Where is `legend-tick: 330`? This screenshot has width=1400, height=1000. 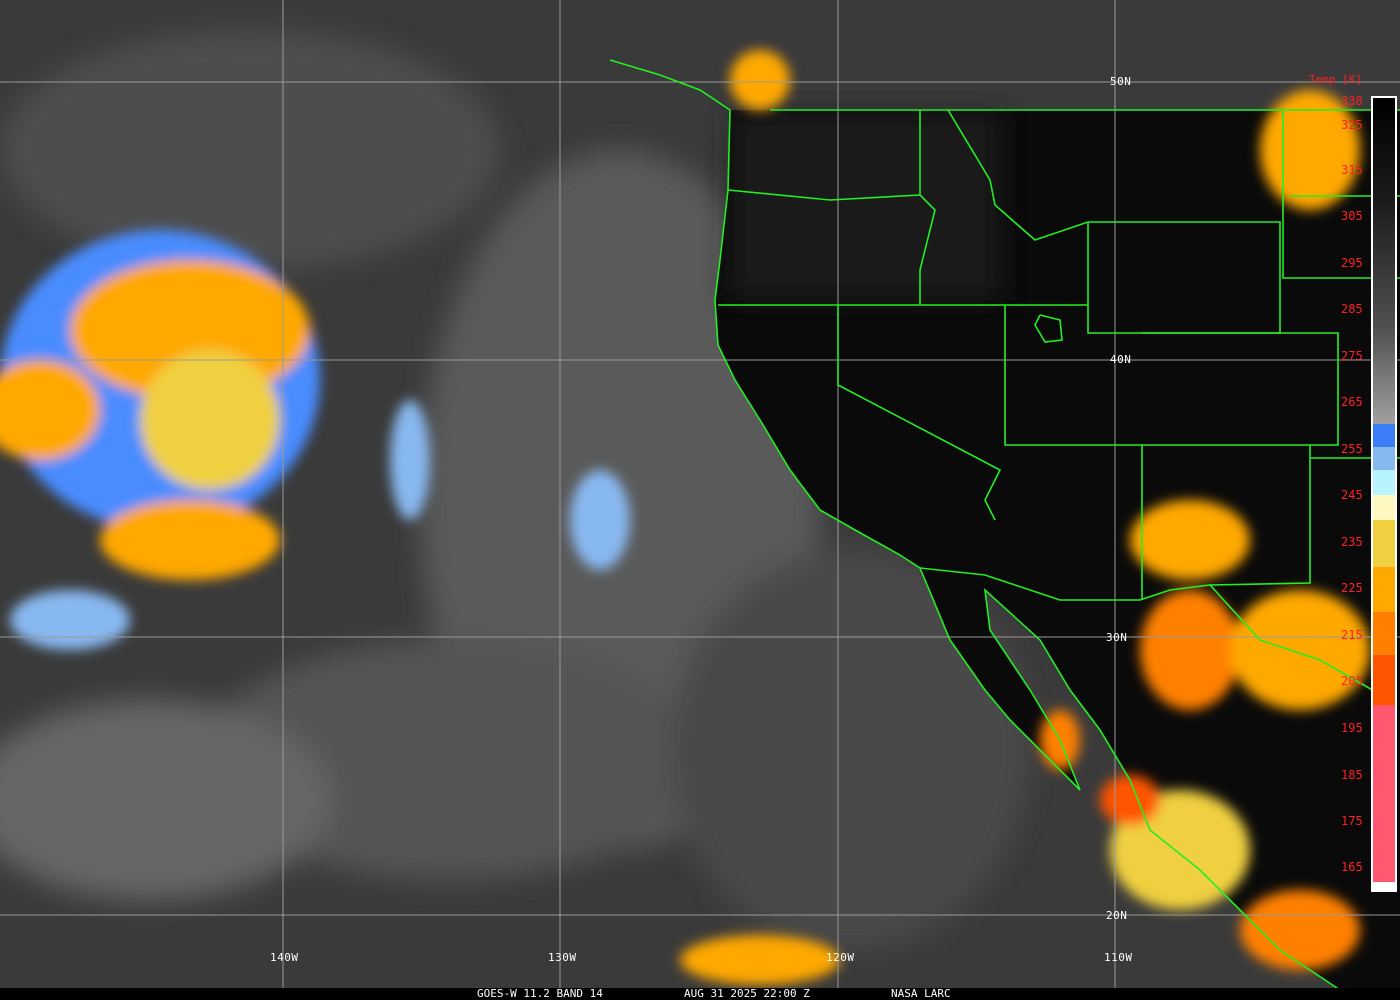
legend-tick: 330 is located at coordinates (1352, 101).